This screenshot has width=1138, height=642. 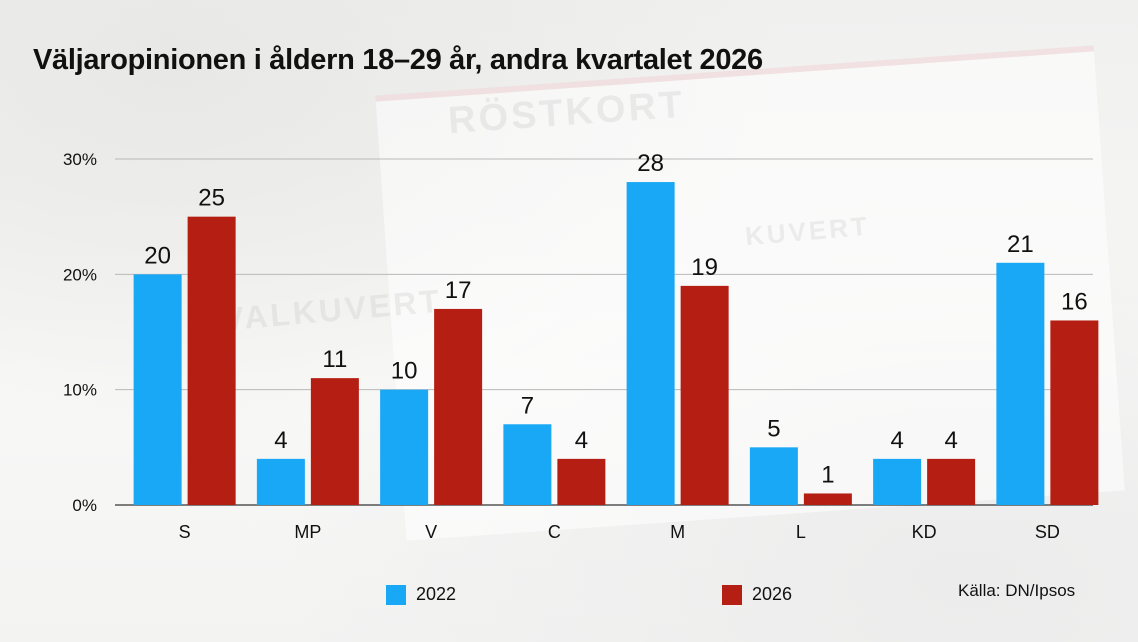 I want to click on bar-c-2022, so click(x=527, y=464).